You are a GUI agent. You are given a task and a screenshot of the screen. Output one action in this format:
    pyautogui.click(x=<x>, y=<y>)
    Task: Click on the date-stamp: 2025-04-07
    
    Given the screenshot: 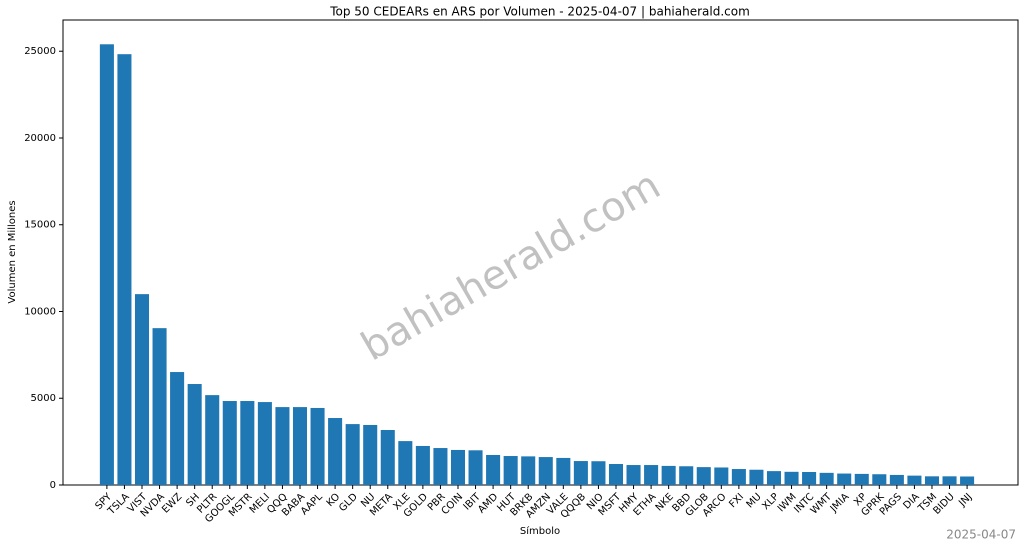 What is the action you would take?
    pyautogui.click(x=981, y=535)
    